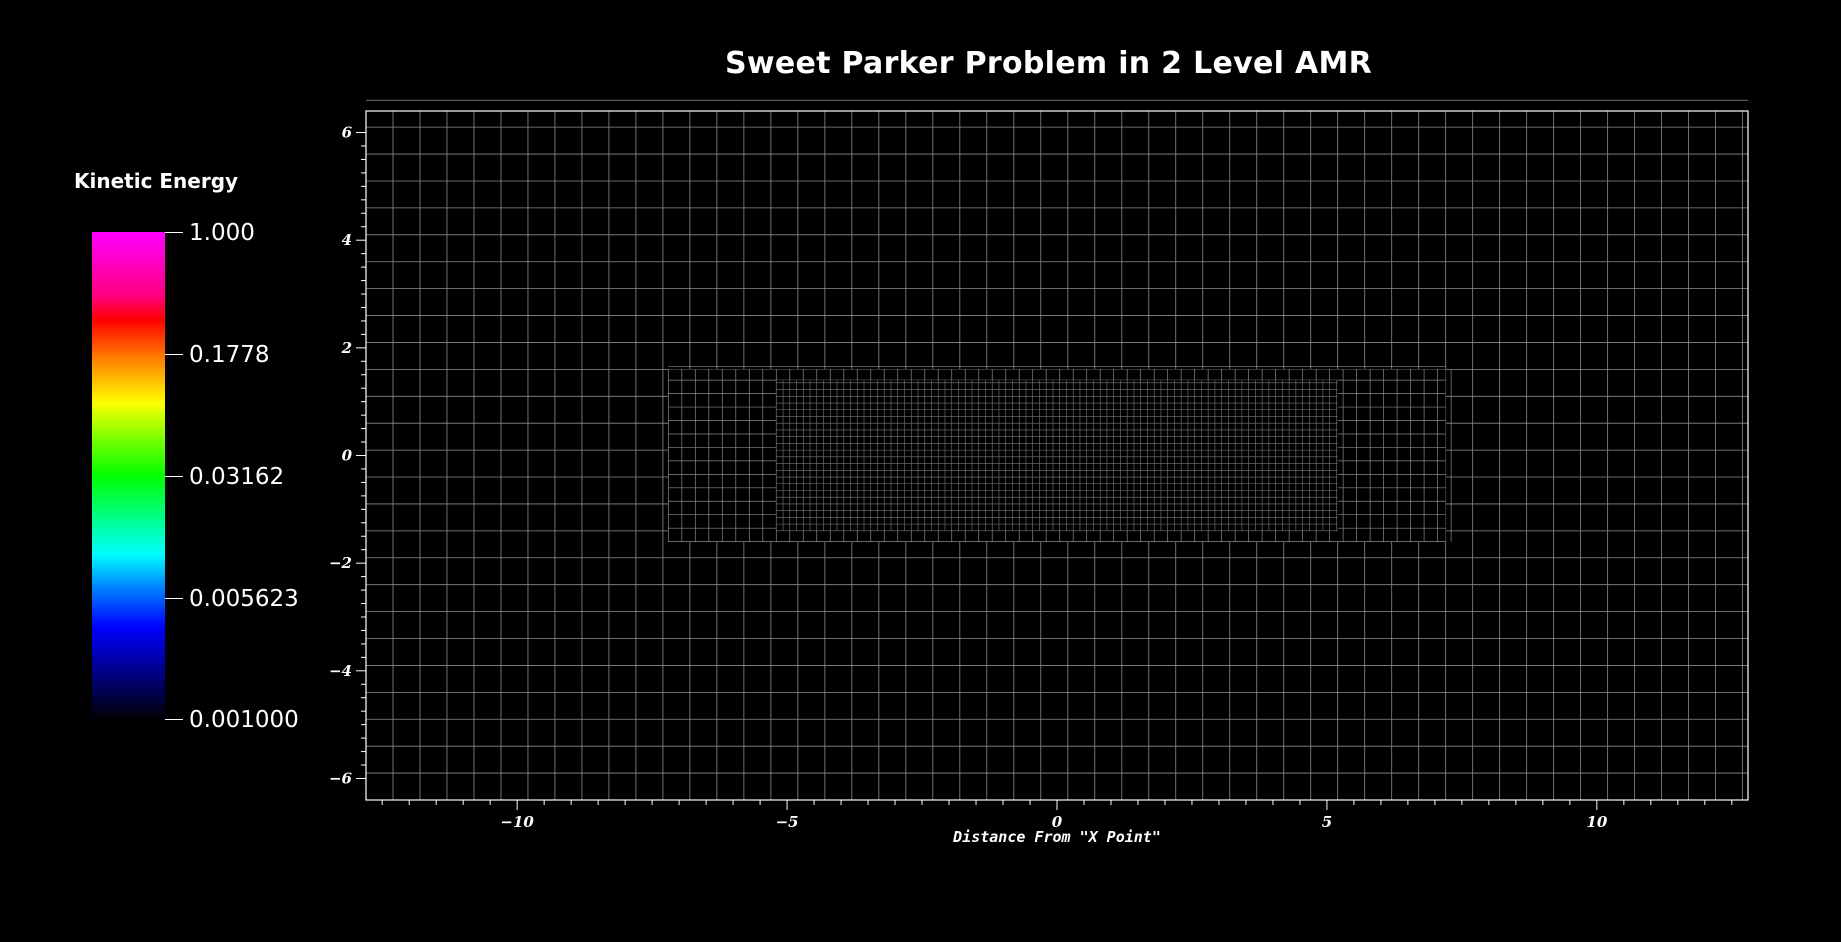  What do you see at coordinates (237, 477) in the screenshot?
I see `colorbar-label: 0.03162` at bounding box center [237, 477].